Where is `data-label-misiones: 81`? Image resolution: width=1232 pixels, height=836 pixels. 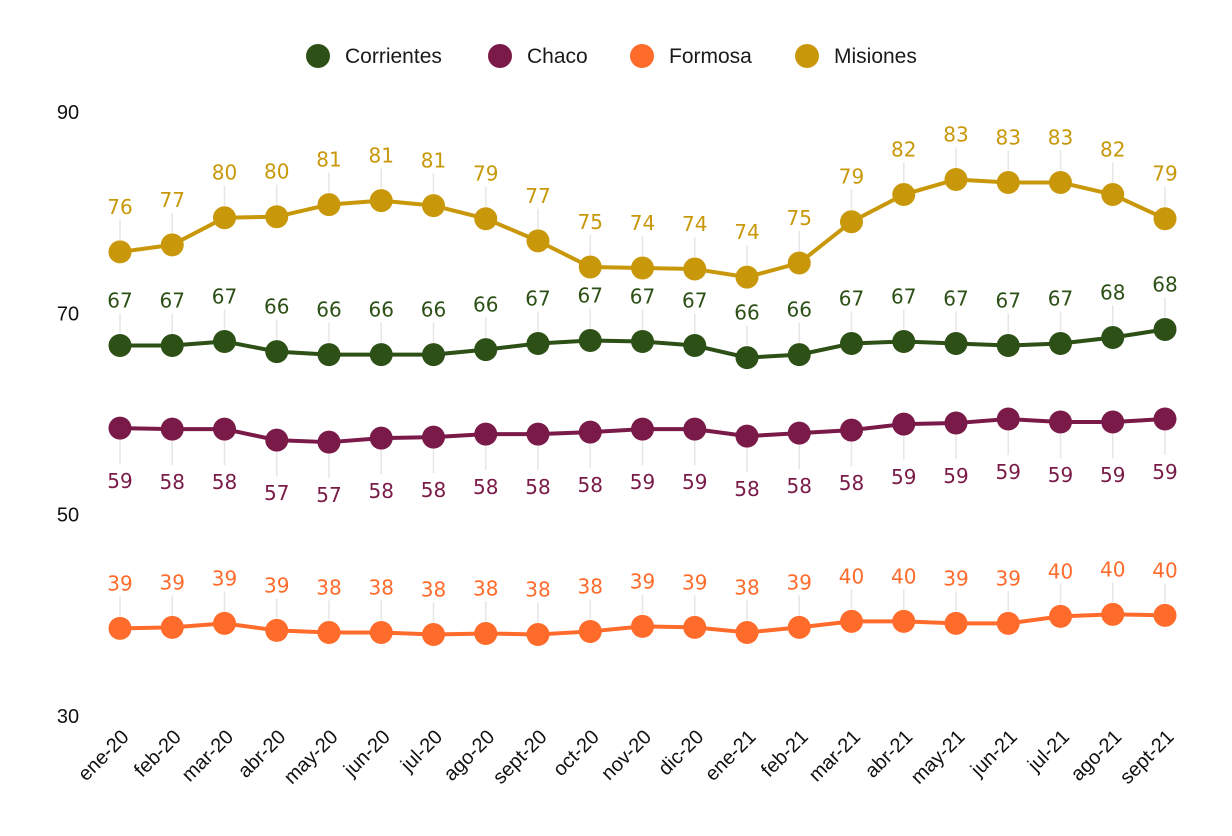 data-label-misiones: 81 is located at coordinates (433, 161).